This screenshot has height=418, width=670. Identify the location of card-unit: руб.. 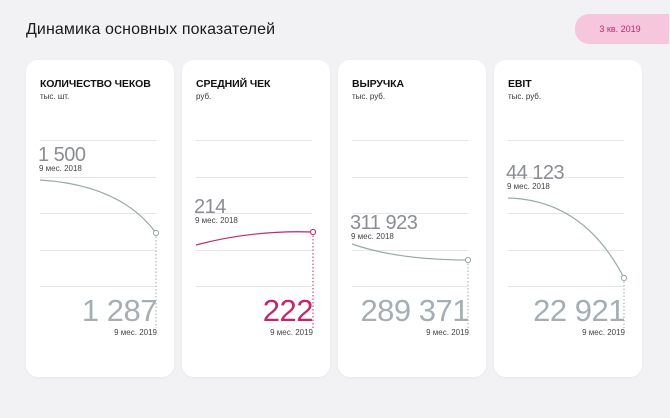
(204, 96).